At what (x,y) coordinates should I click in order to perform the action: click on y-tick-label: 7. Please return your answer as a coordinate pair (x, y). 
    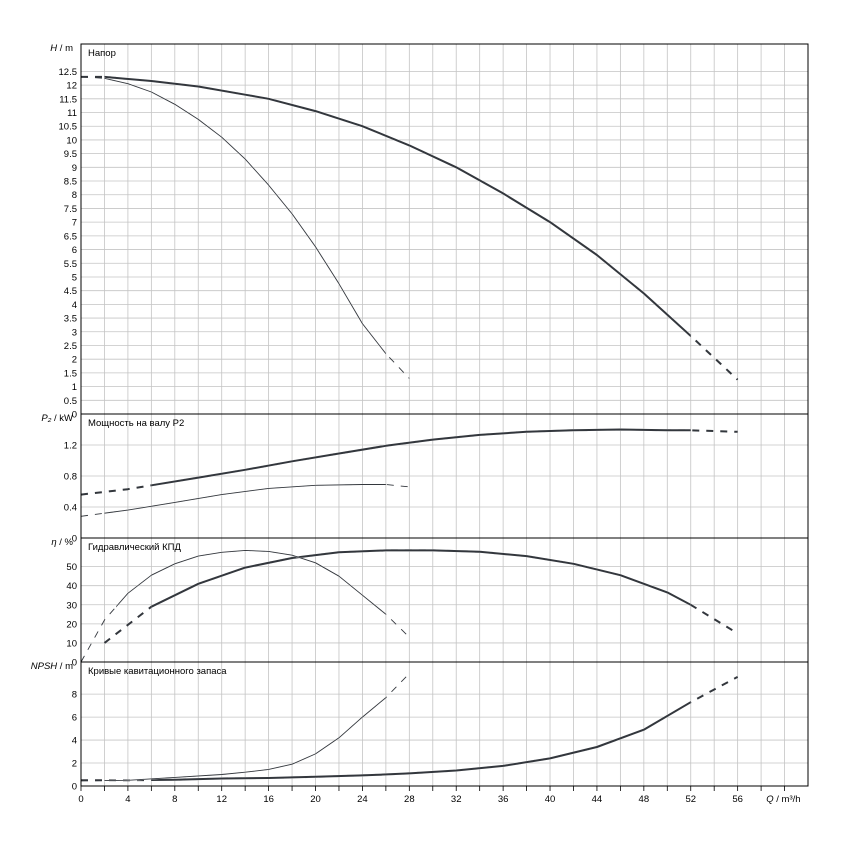
    Looking at the image, I should click on (74, 223).